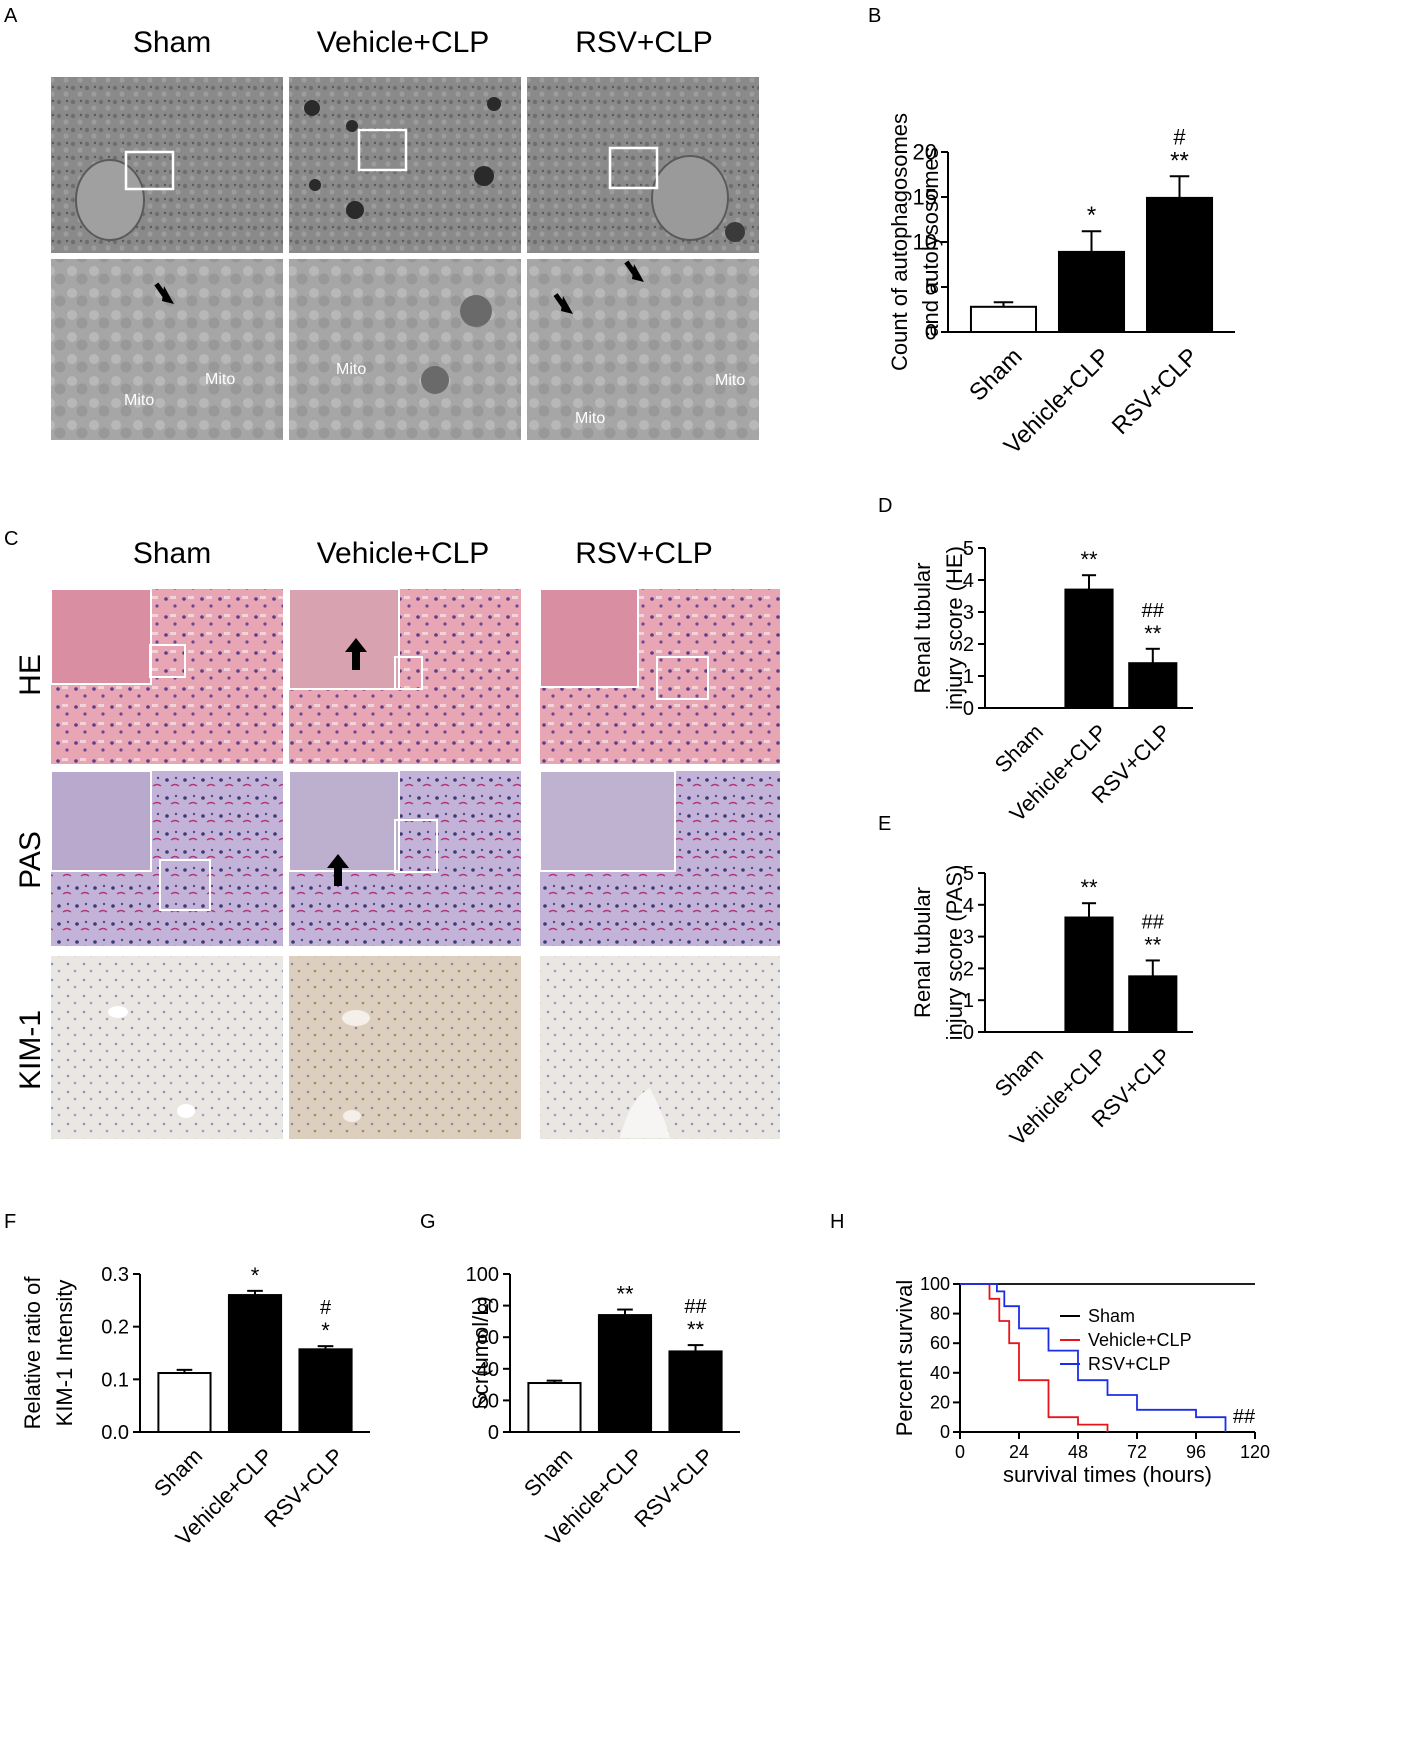 The image size is (1418, 1741). Describe the element at coordinates (1155, 391) in the screenshot. I see `x-tick-label: RSV+CLP` at that location.